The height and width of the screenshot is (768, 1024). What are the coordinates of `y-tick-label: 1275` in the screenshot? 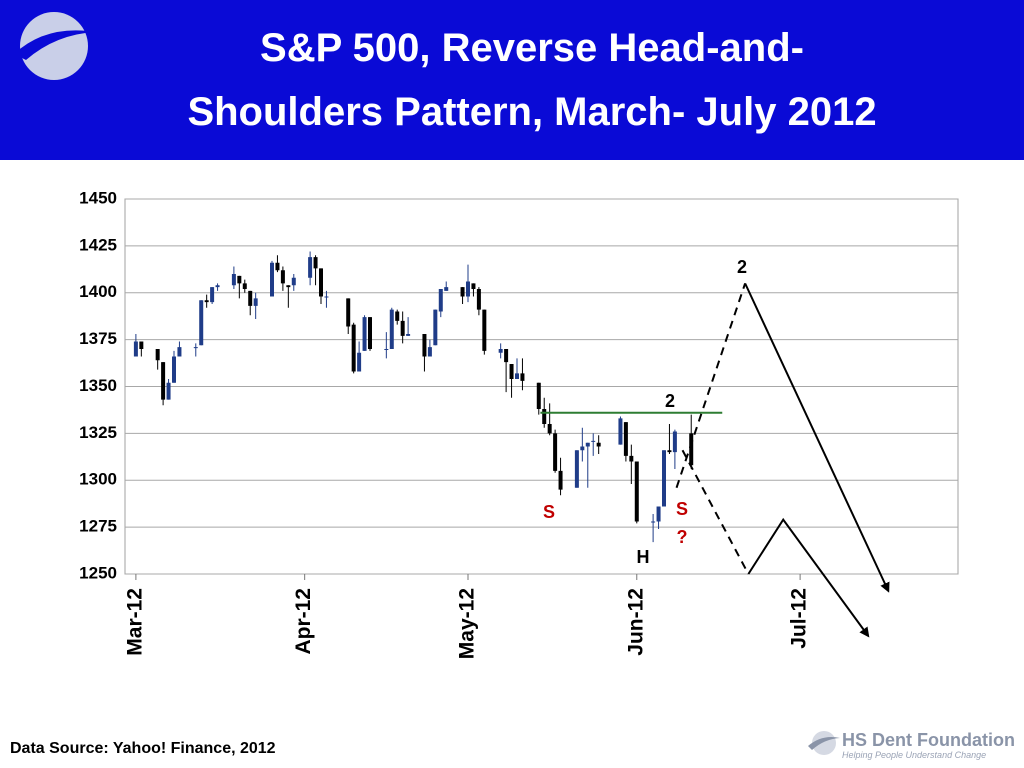 It's located at (98, 526).